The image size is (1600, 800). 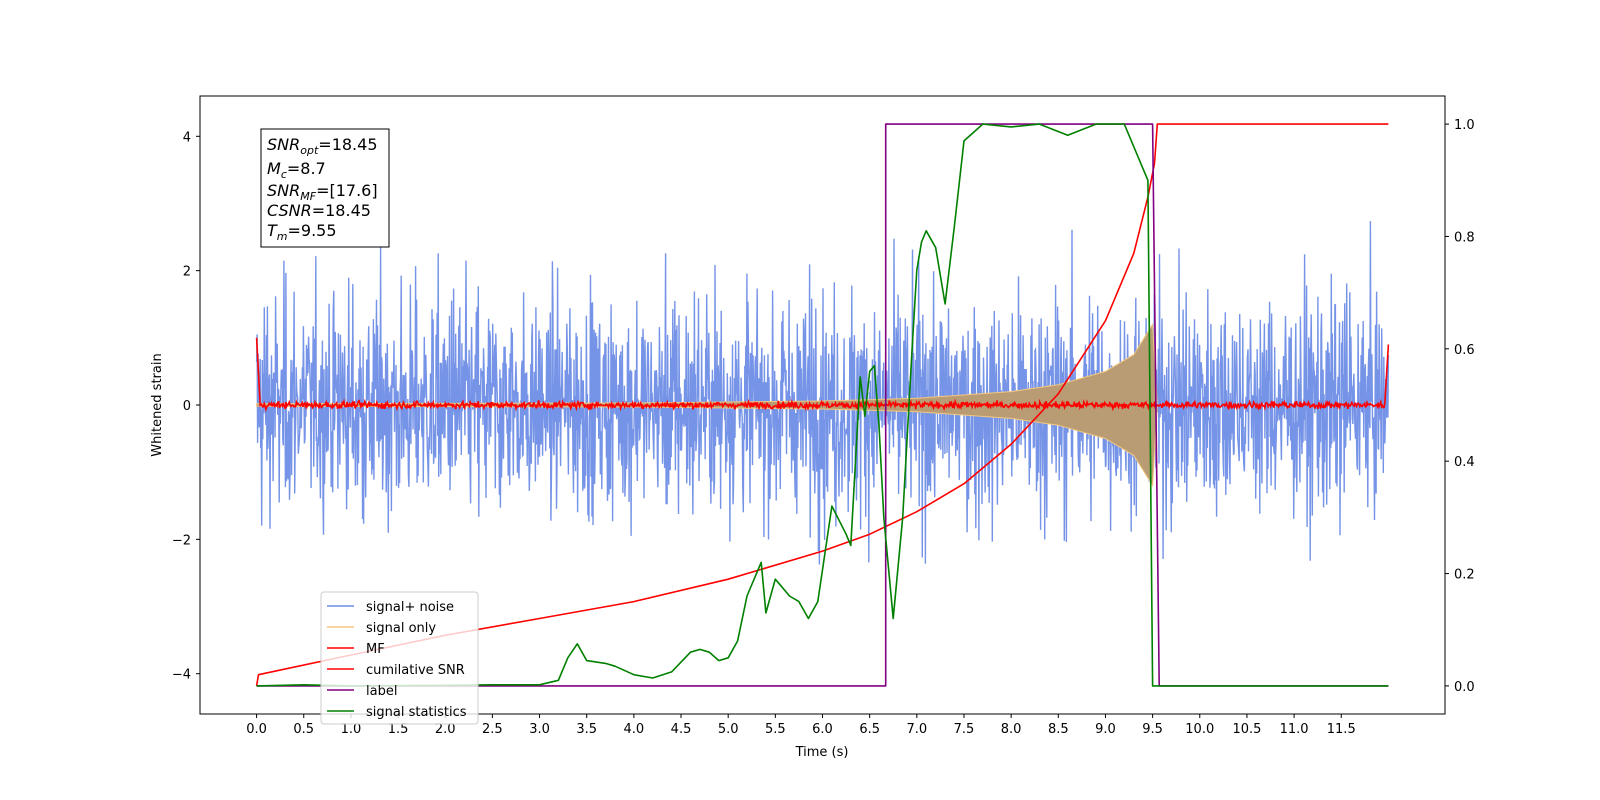 I want to click on x-tick-label: 5.0, so click(x=728, y=729).